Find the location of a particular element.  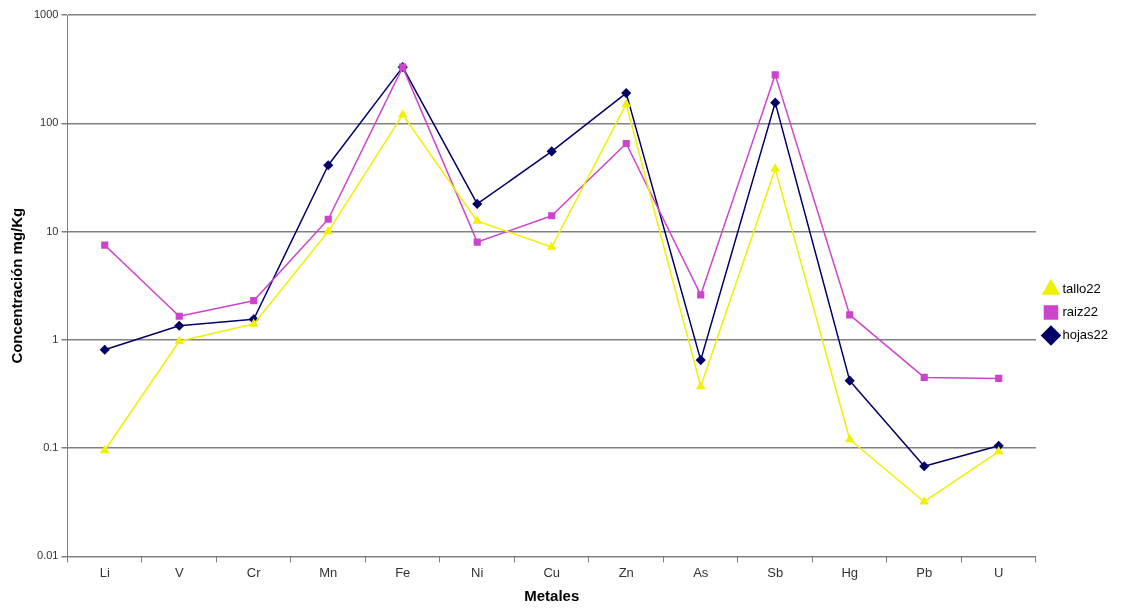

x-tick-label: Mn is located at coordinates (328, 572).